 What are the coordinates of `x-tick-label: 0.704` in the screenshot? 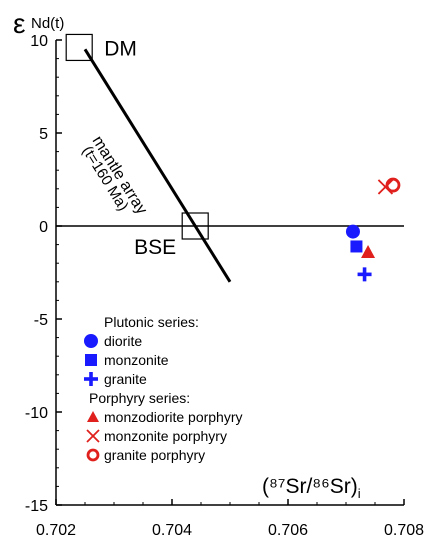 It's located at (172, 530).